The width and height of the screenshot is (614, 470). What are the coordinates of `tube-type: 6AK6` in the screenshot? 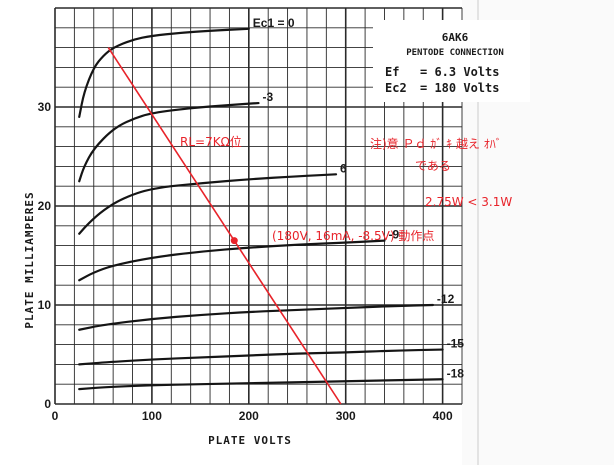 It's located at (455, 37).